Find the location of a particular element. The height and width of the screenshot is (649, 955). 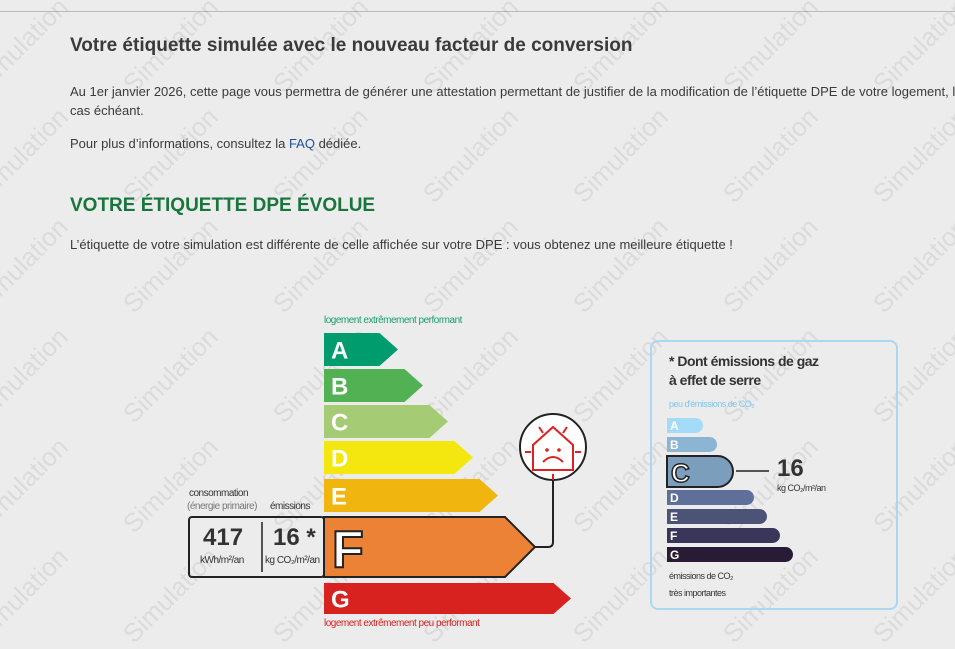

ges-title: * Dont émissions de gaz à effet de serre is located at coordinates (744, 371).